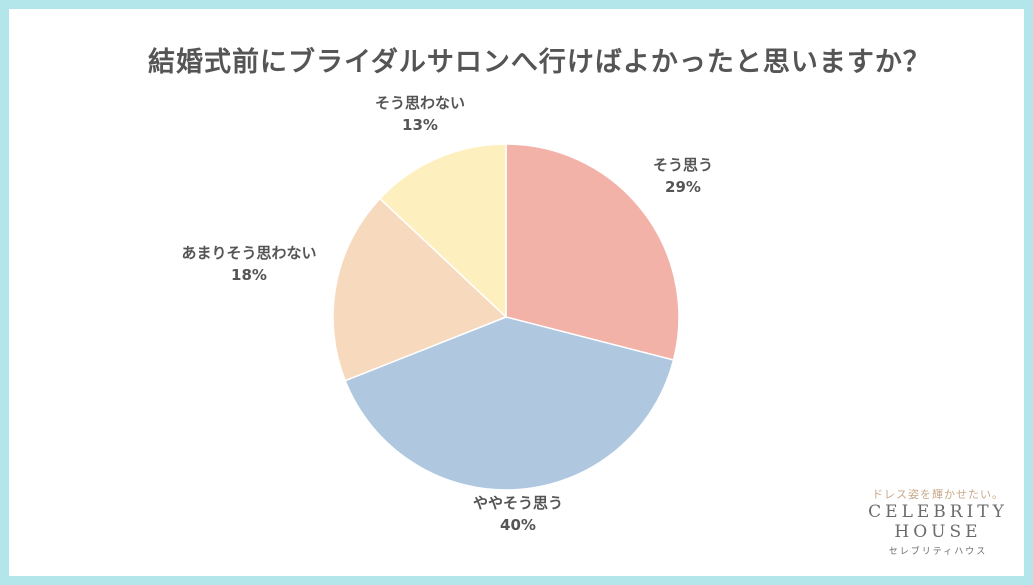 The image size is (1033, 585). Describe the element at coordinates (938, 532) in the screenshot. I see `logo-line2: HOUSE` at that location.